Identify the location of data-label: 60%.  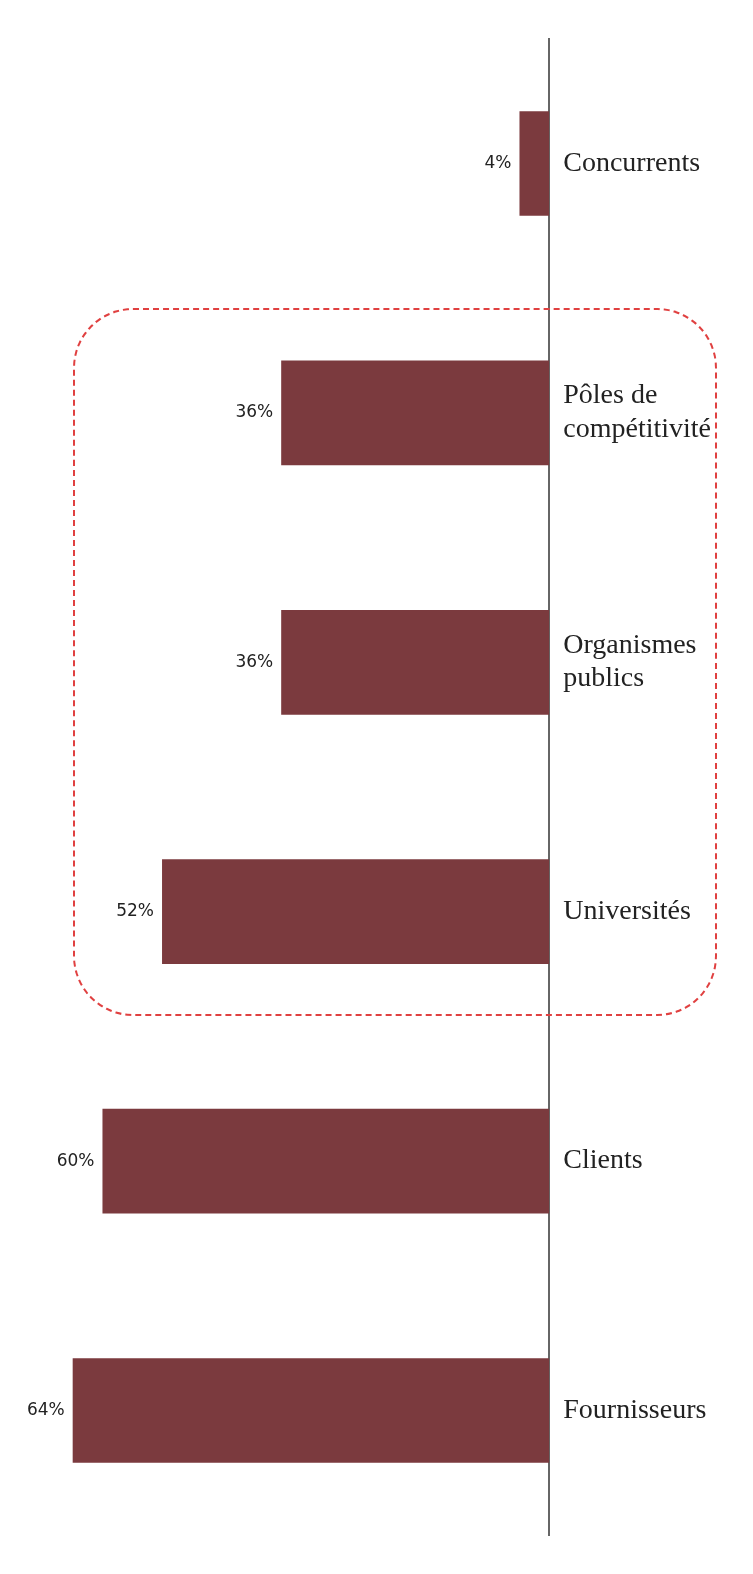
(75, 1159).